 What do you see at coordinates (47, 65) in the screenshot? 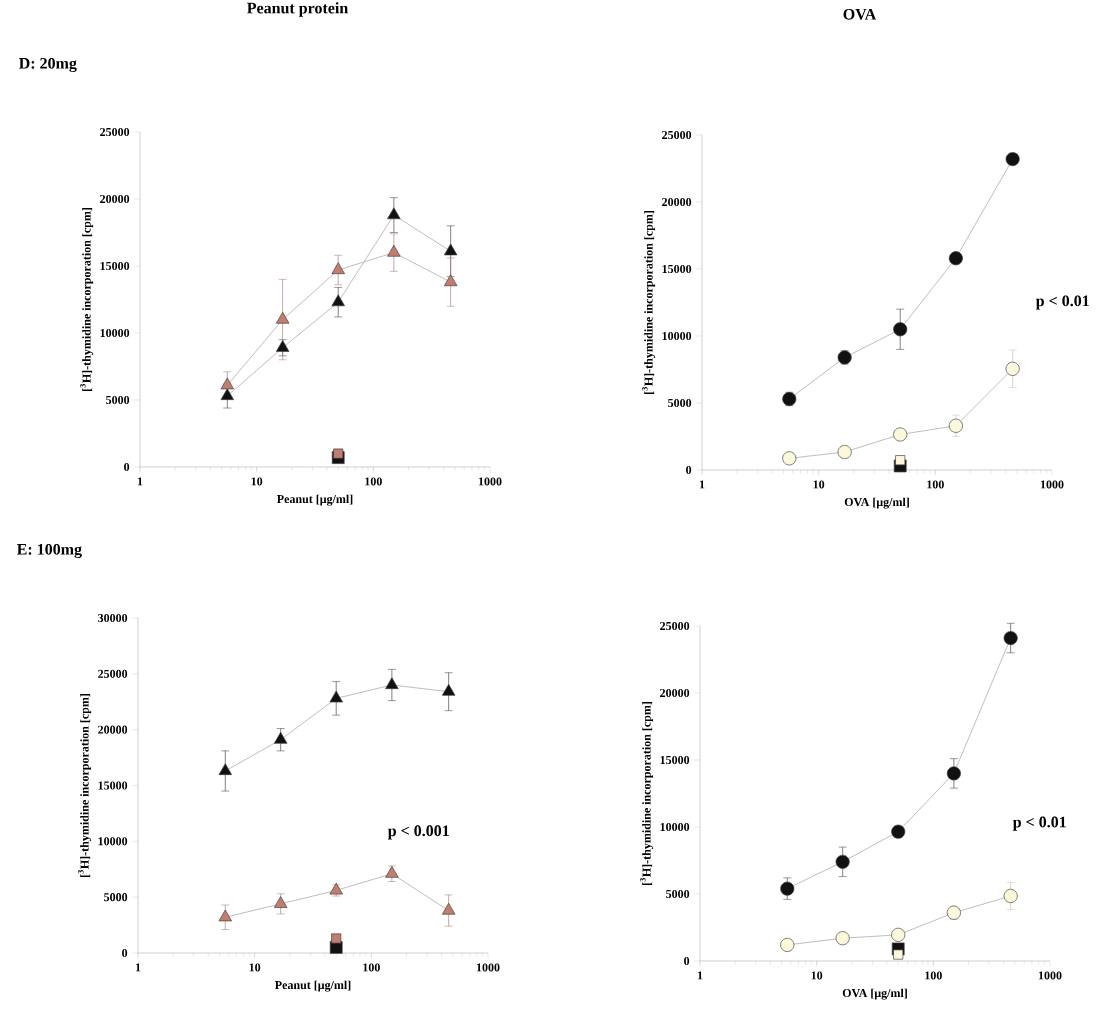
I see `chart-subtitle: D: 20mg` at bounding box center [47, 65].